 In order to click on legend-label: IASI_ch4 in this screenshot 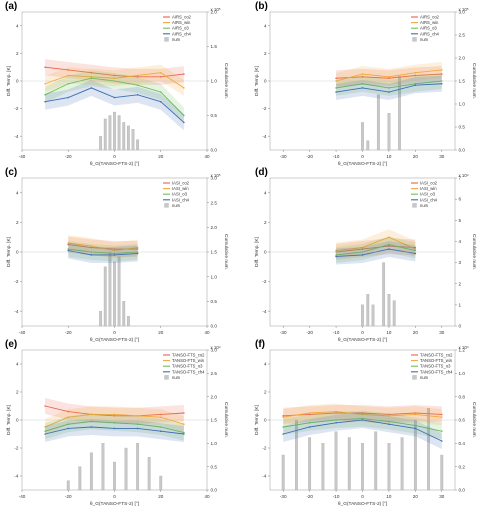, I will do `click(429, 199)`.